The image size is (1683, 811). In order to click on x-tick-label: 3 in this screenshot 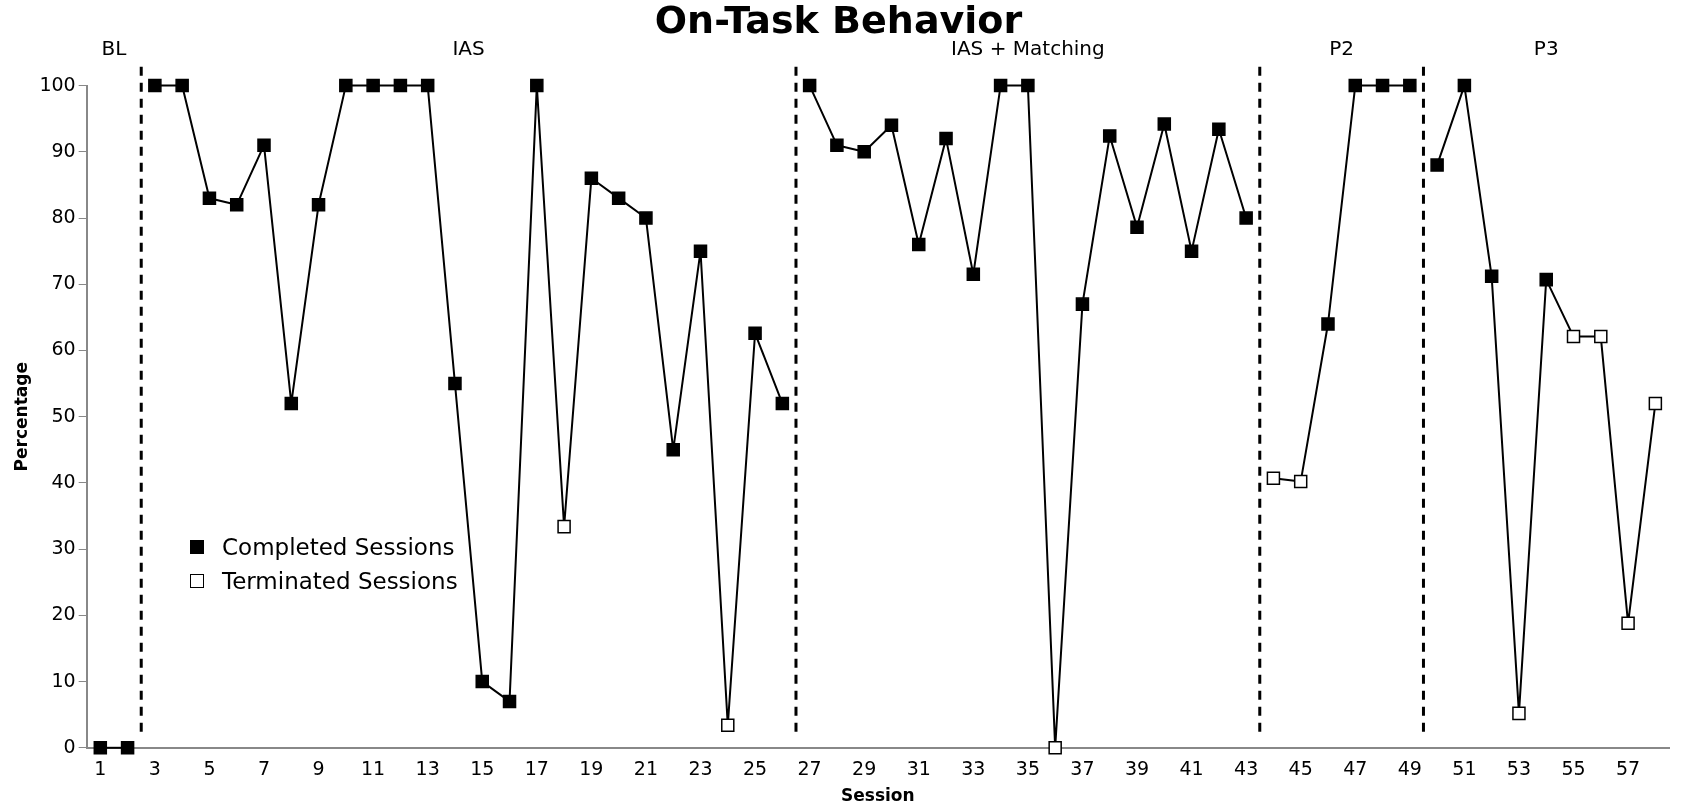, I will do `click(154, 768)`.